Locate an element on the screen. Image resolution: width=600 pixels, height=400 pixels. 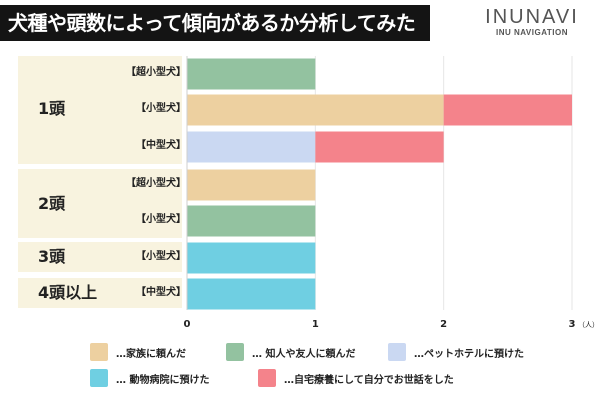
legend-label: … 知人や友人に頼んだ is located at coordinates (304, 354).